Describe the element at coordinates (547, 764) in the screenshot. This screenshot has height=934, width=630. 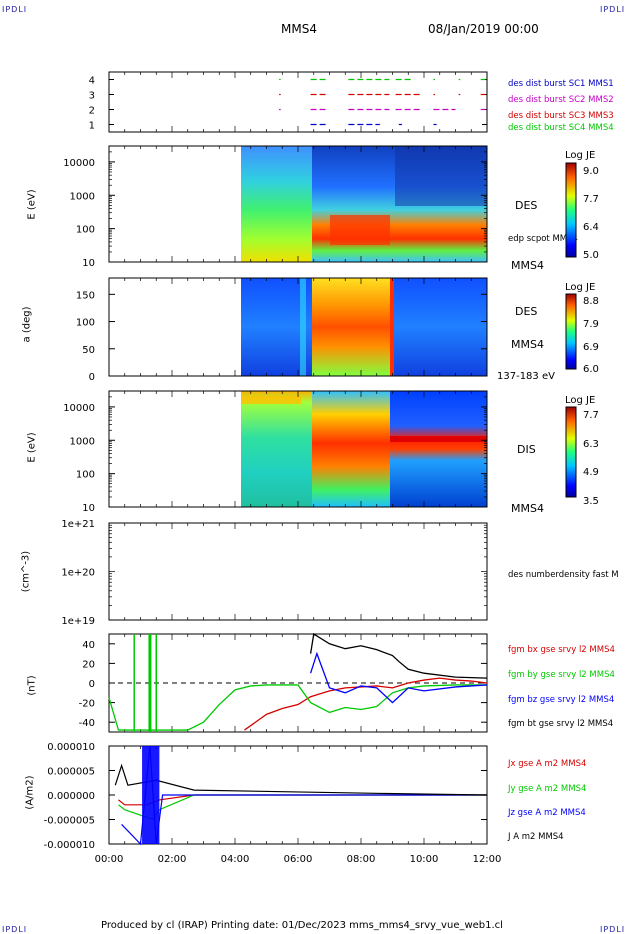
I see `current-label-jx: Jx gse A m2 MMS4` at that location.